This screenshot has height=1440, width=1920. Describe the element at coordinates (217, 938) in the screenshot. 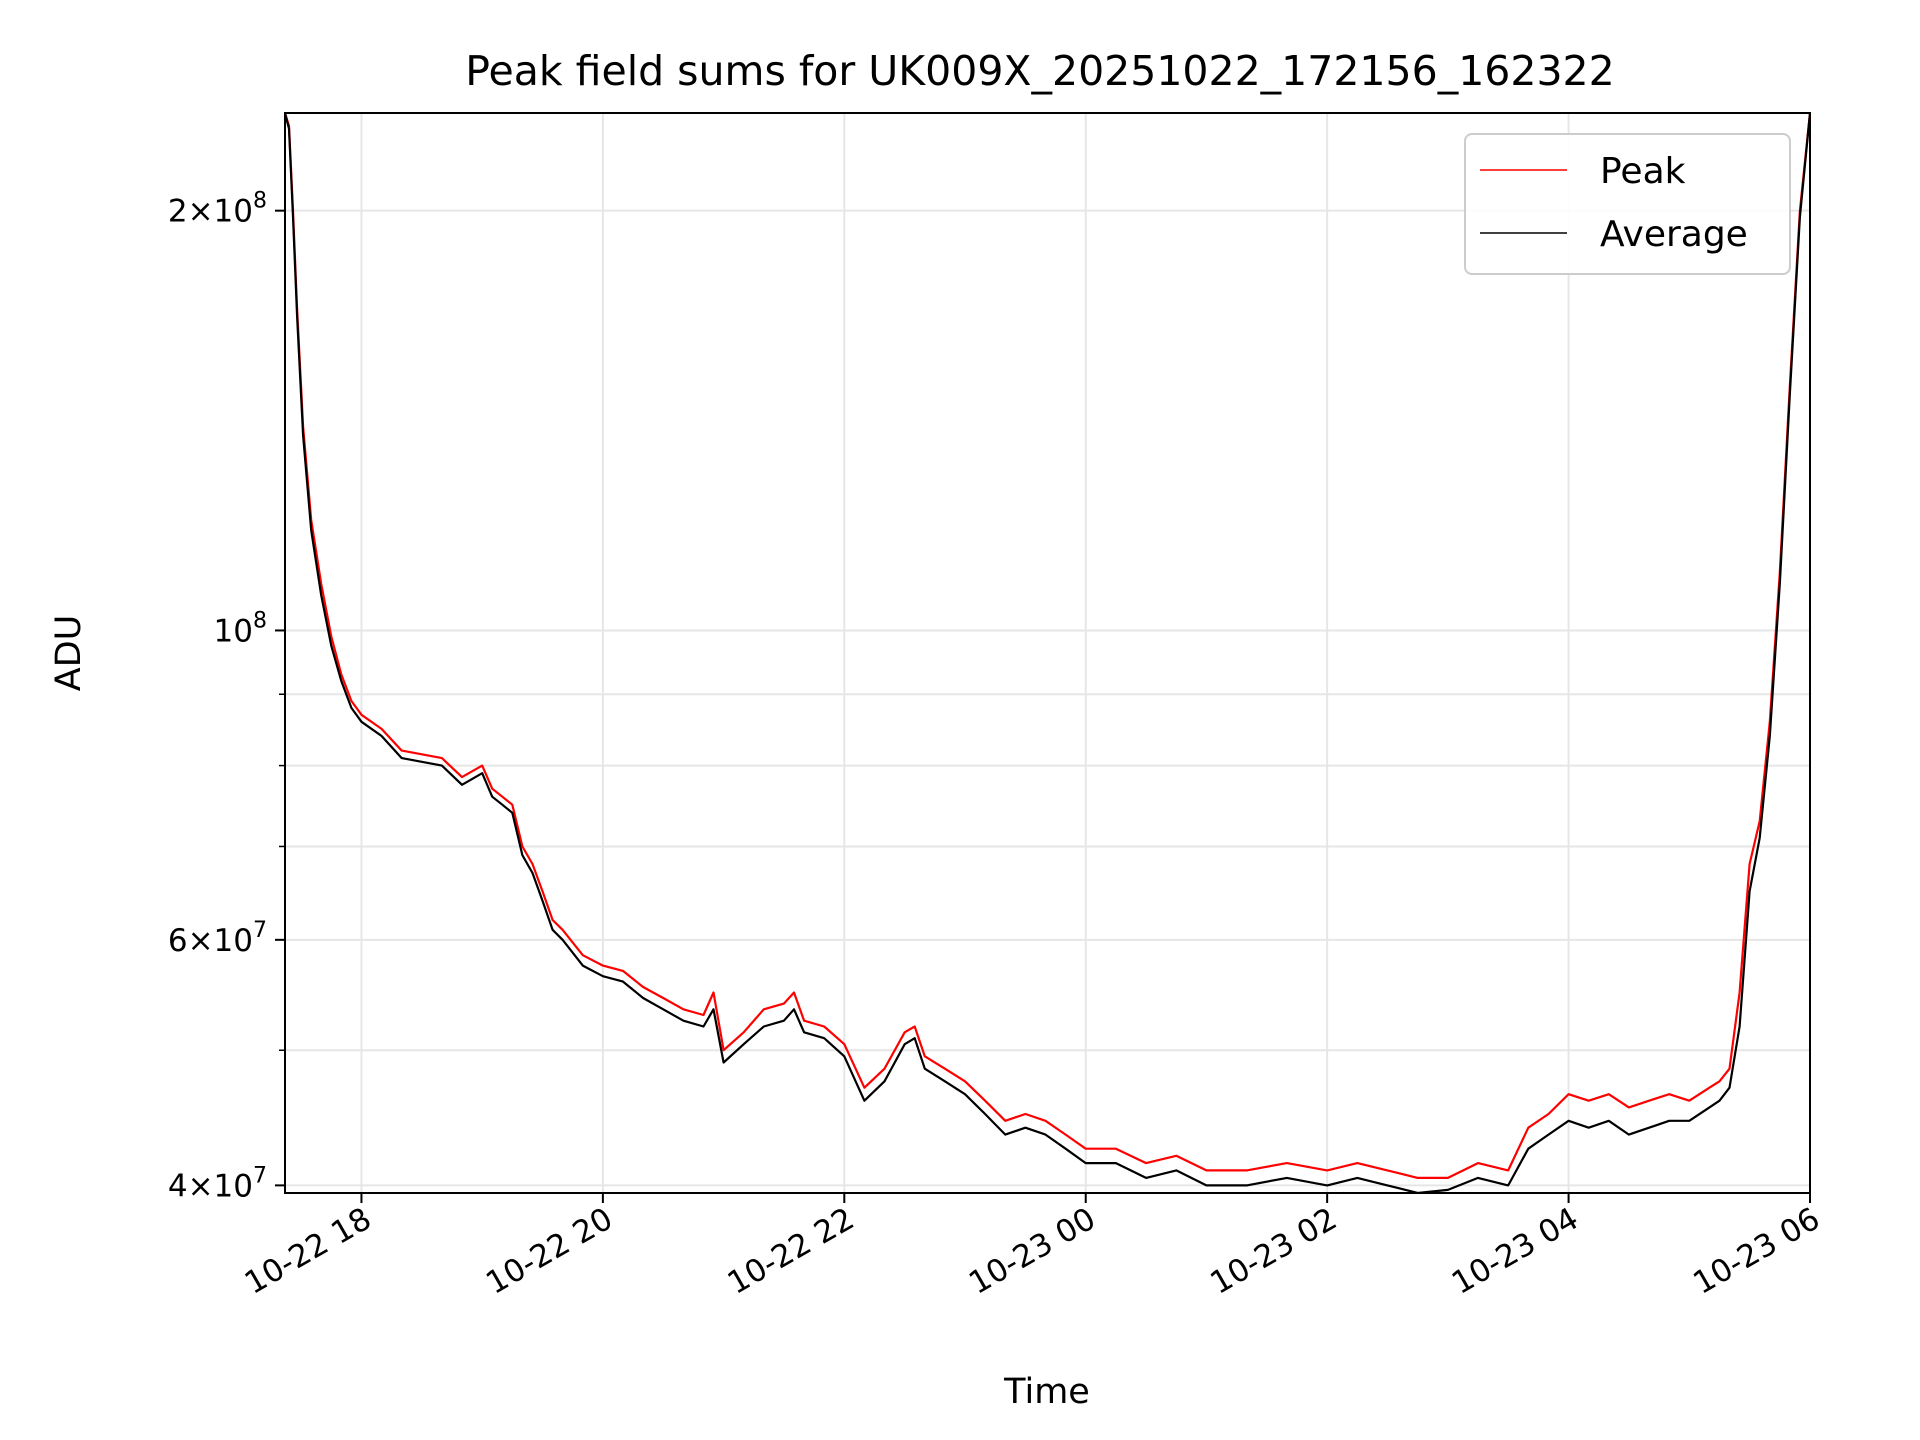

I see `y-tick-label: 6×107` at that location.